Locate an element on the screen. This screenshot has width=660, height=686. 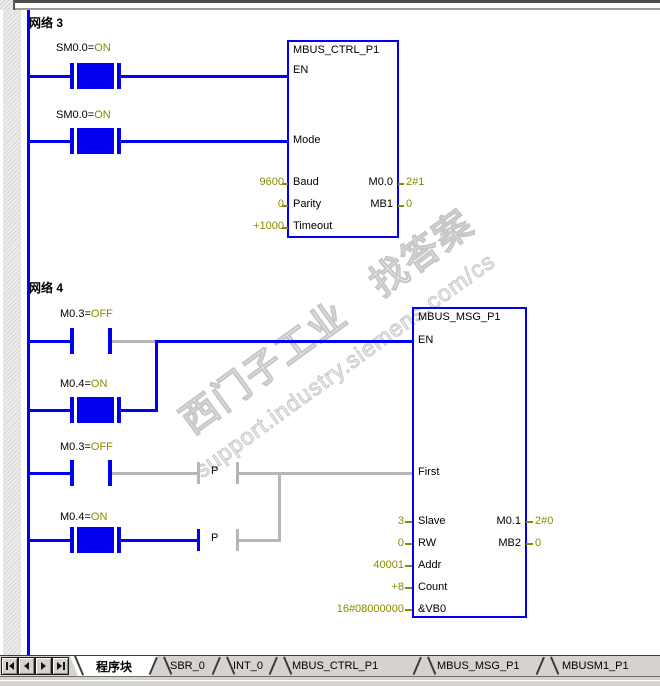
block-title: MBUS_CTRL_P1 is located at coordinates (336, 50).